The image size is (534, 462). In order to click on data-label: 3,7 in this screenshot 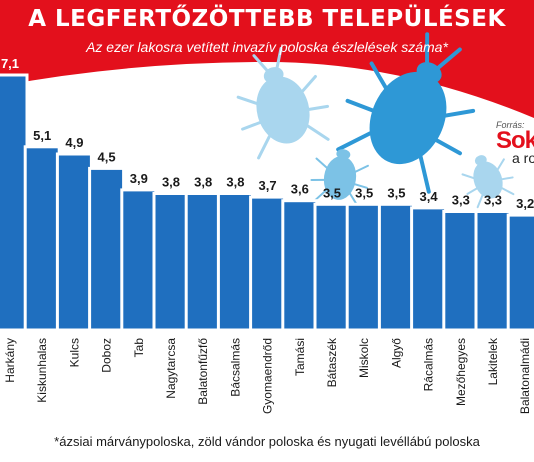, I will do `click(268, 185)`.